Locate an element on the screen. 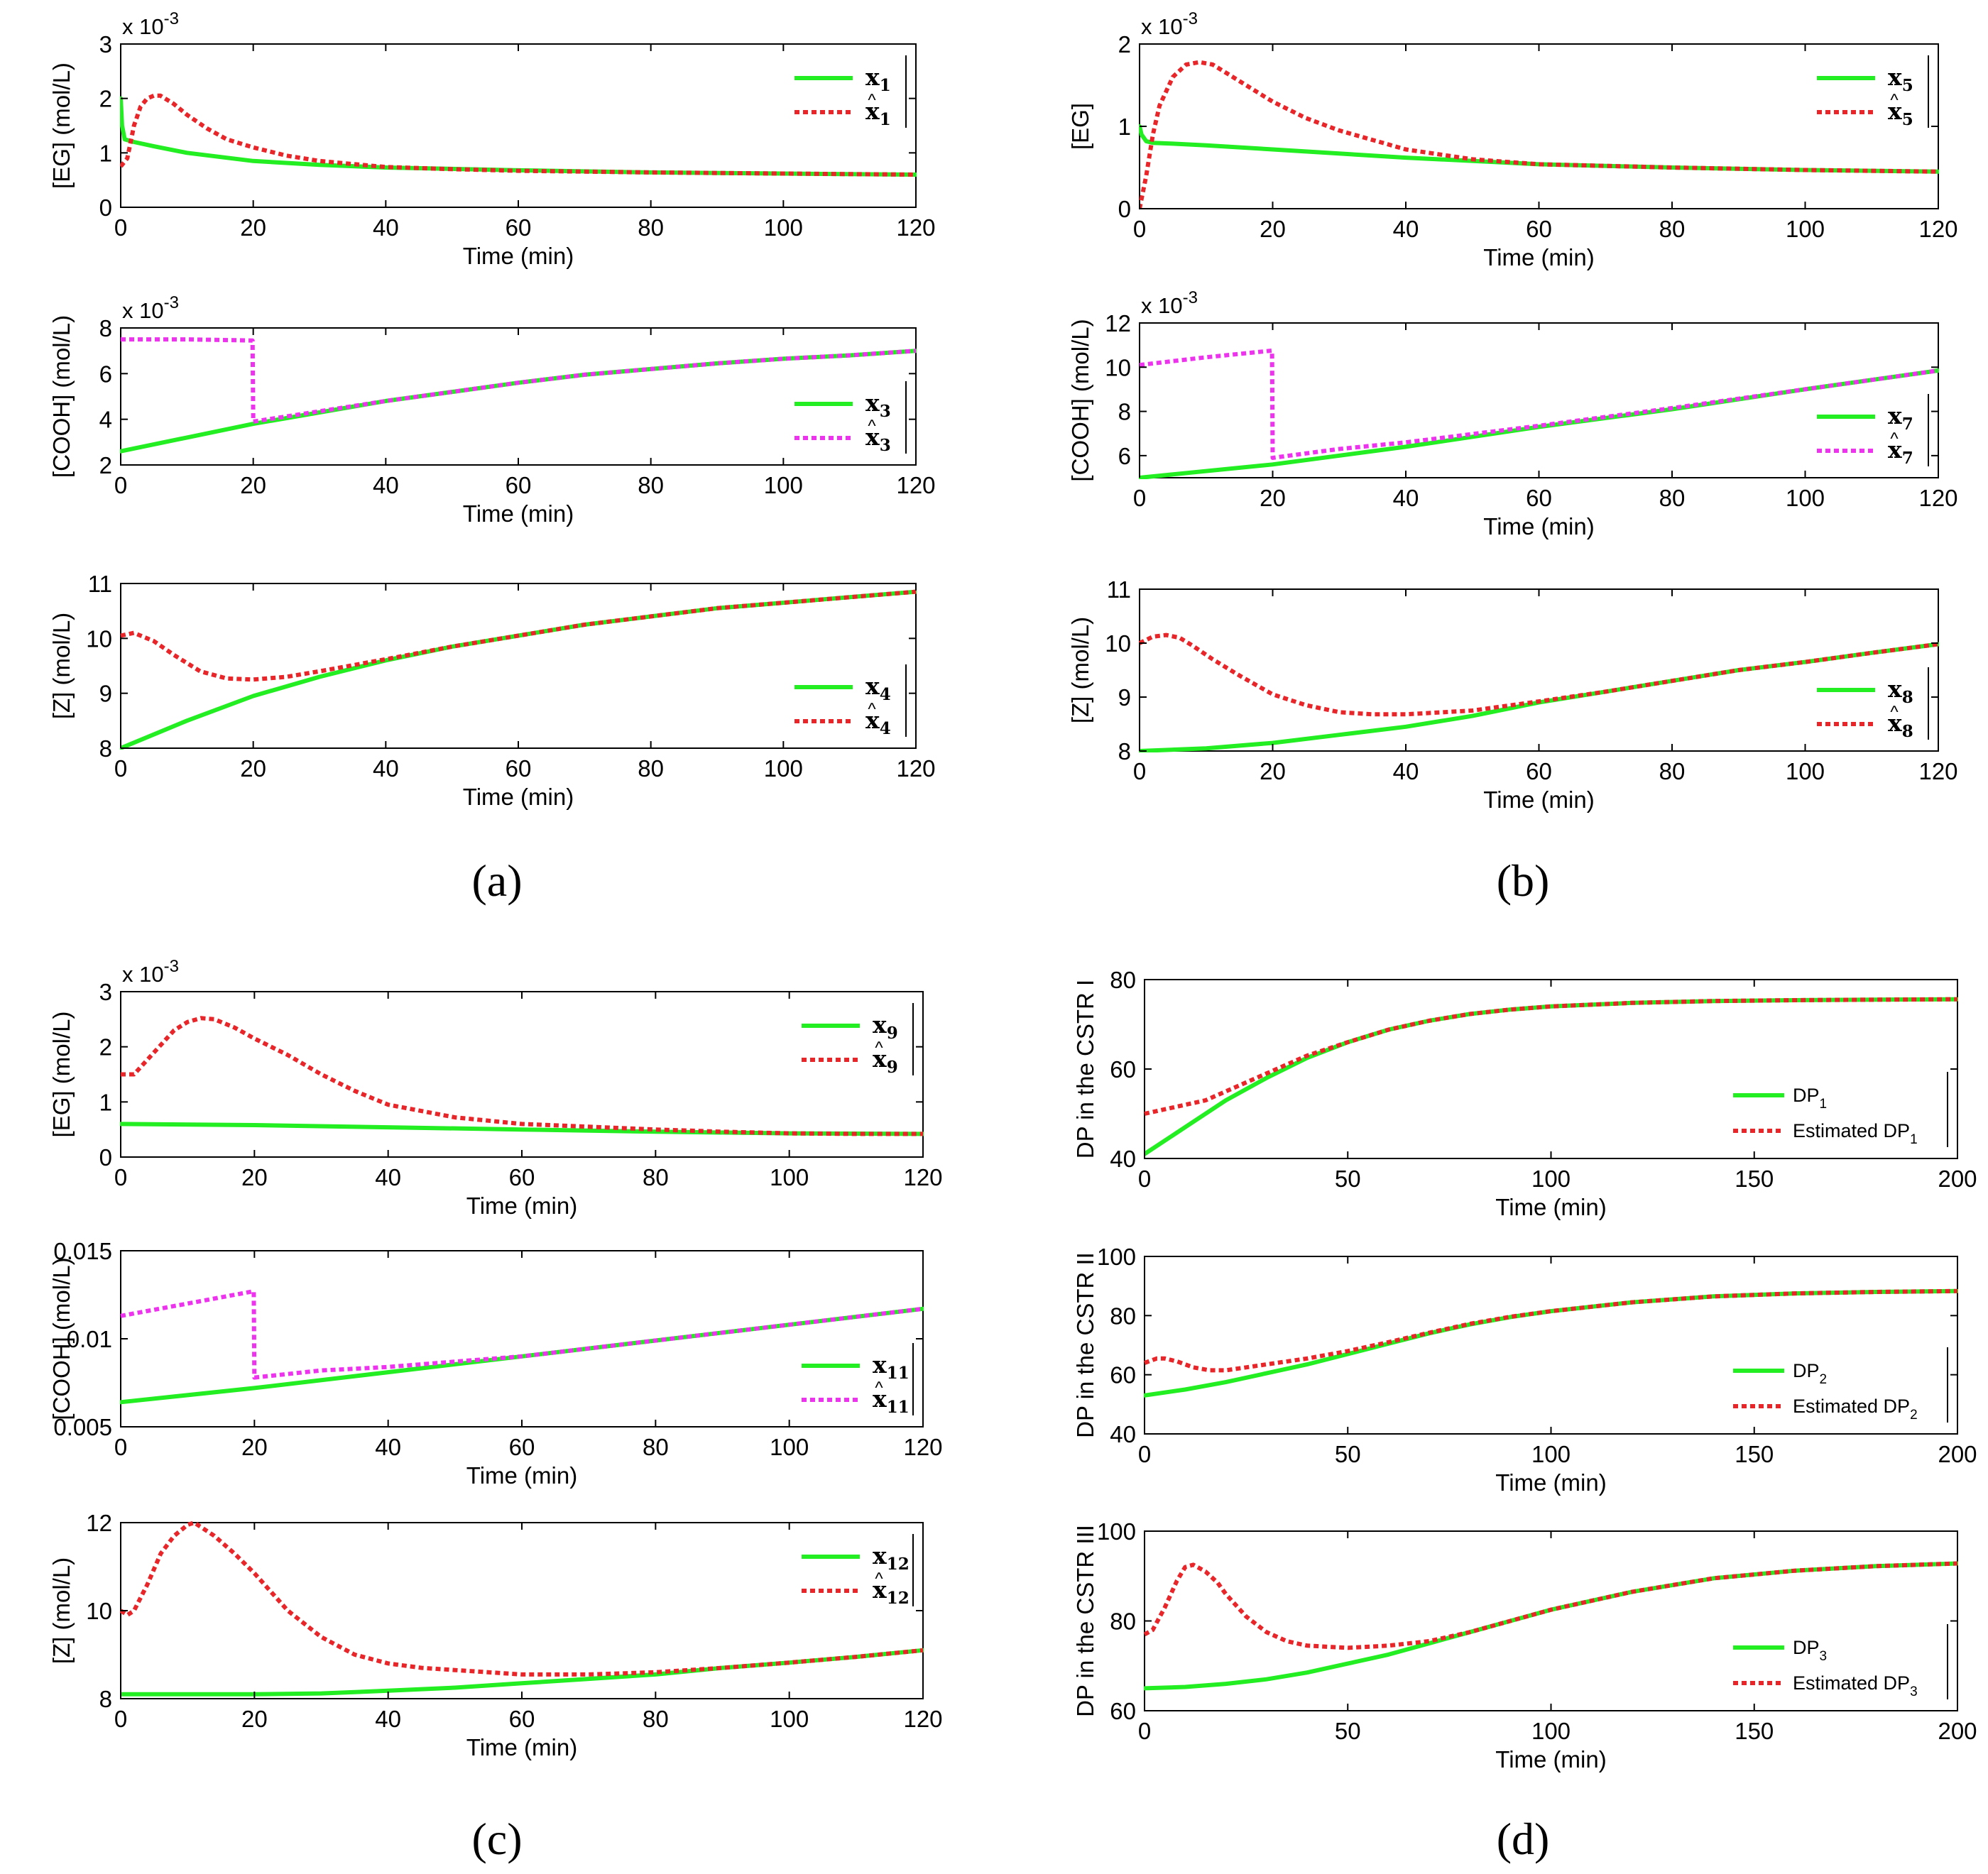  y-axis-label: [COOH] (mol/L) is located at coordinates (61, 396).